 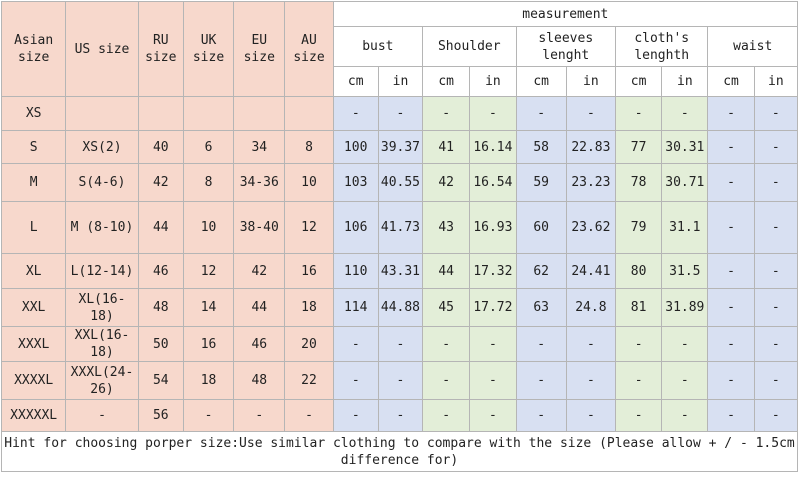 I want to click on cell-bust-cm: 100, so click(x=355, y=147).